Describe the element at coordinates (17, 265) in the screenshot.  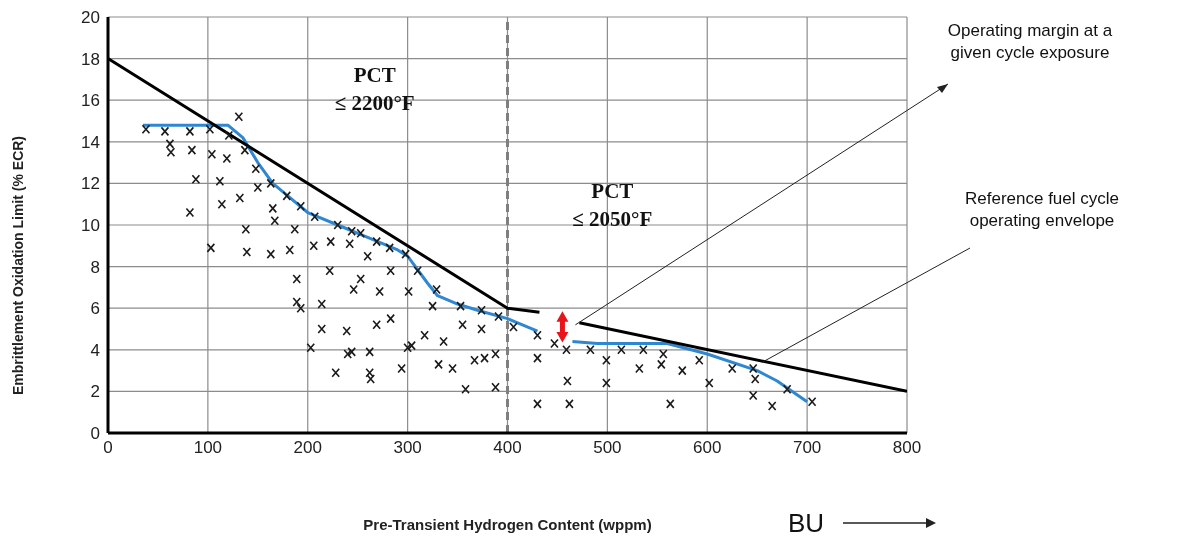
I see `y-axis-title: Embrittlement Oxidation Limit (% ECR)` at that location.